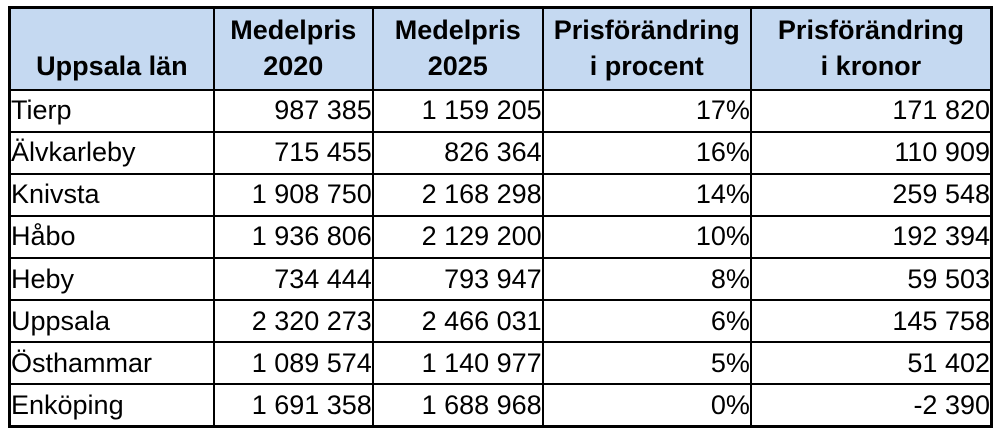 This screenshot has width=1000, height=432. What do you see at coordinates (871, 363) in the screenshot?
I see `cell-change_kronor: 51 402` at bounding box center [871, 363].